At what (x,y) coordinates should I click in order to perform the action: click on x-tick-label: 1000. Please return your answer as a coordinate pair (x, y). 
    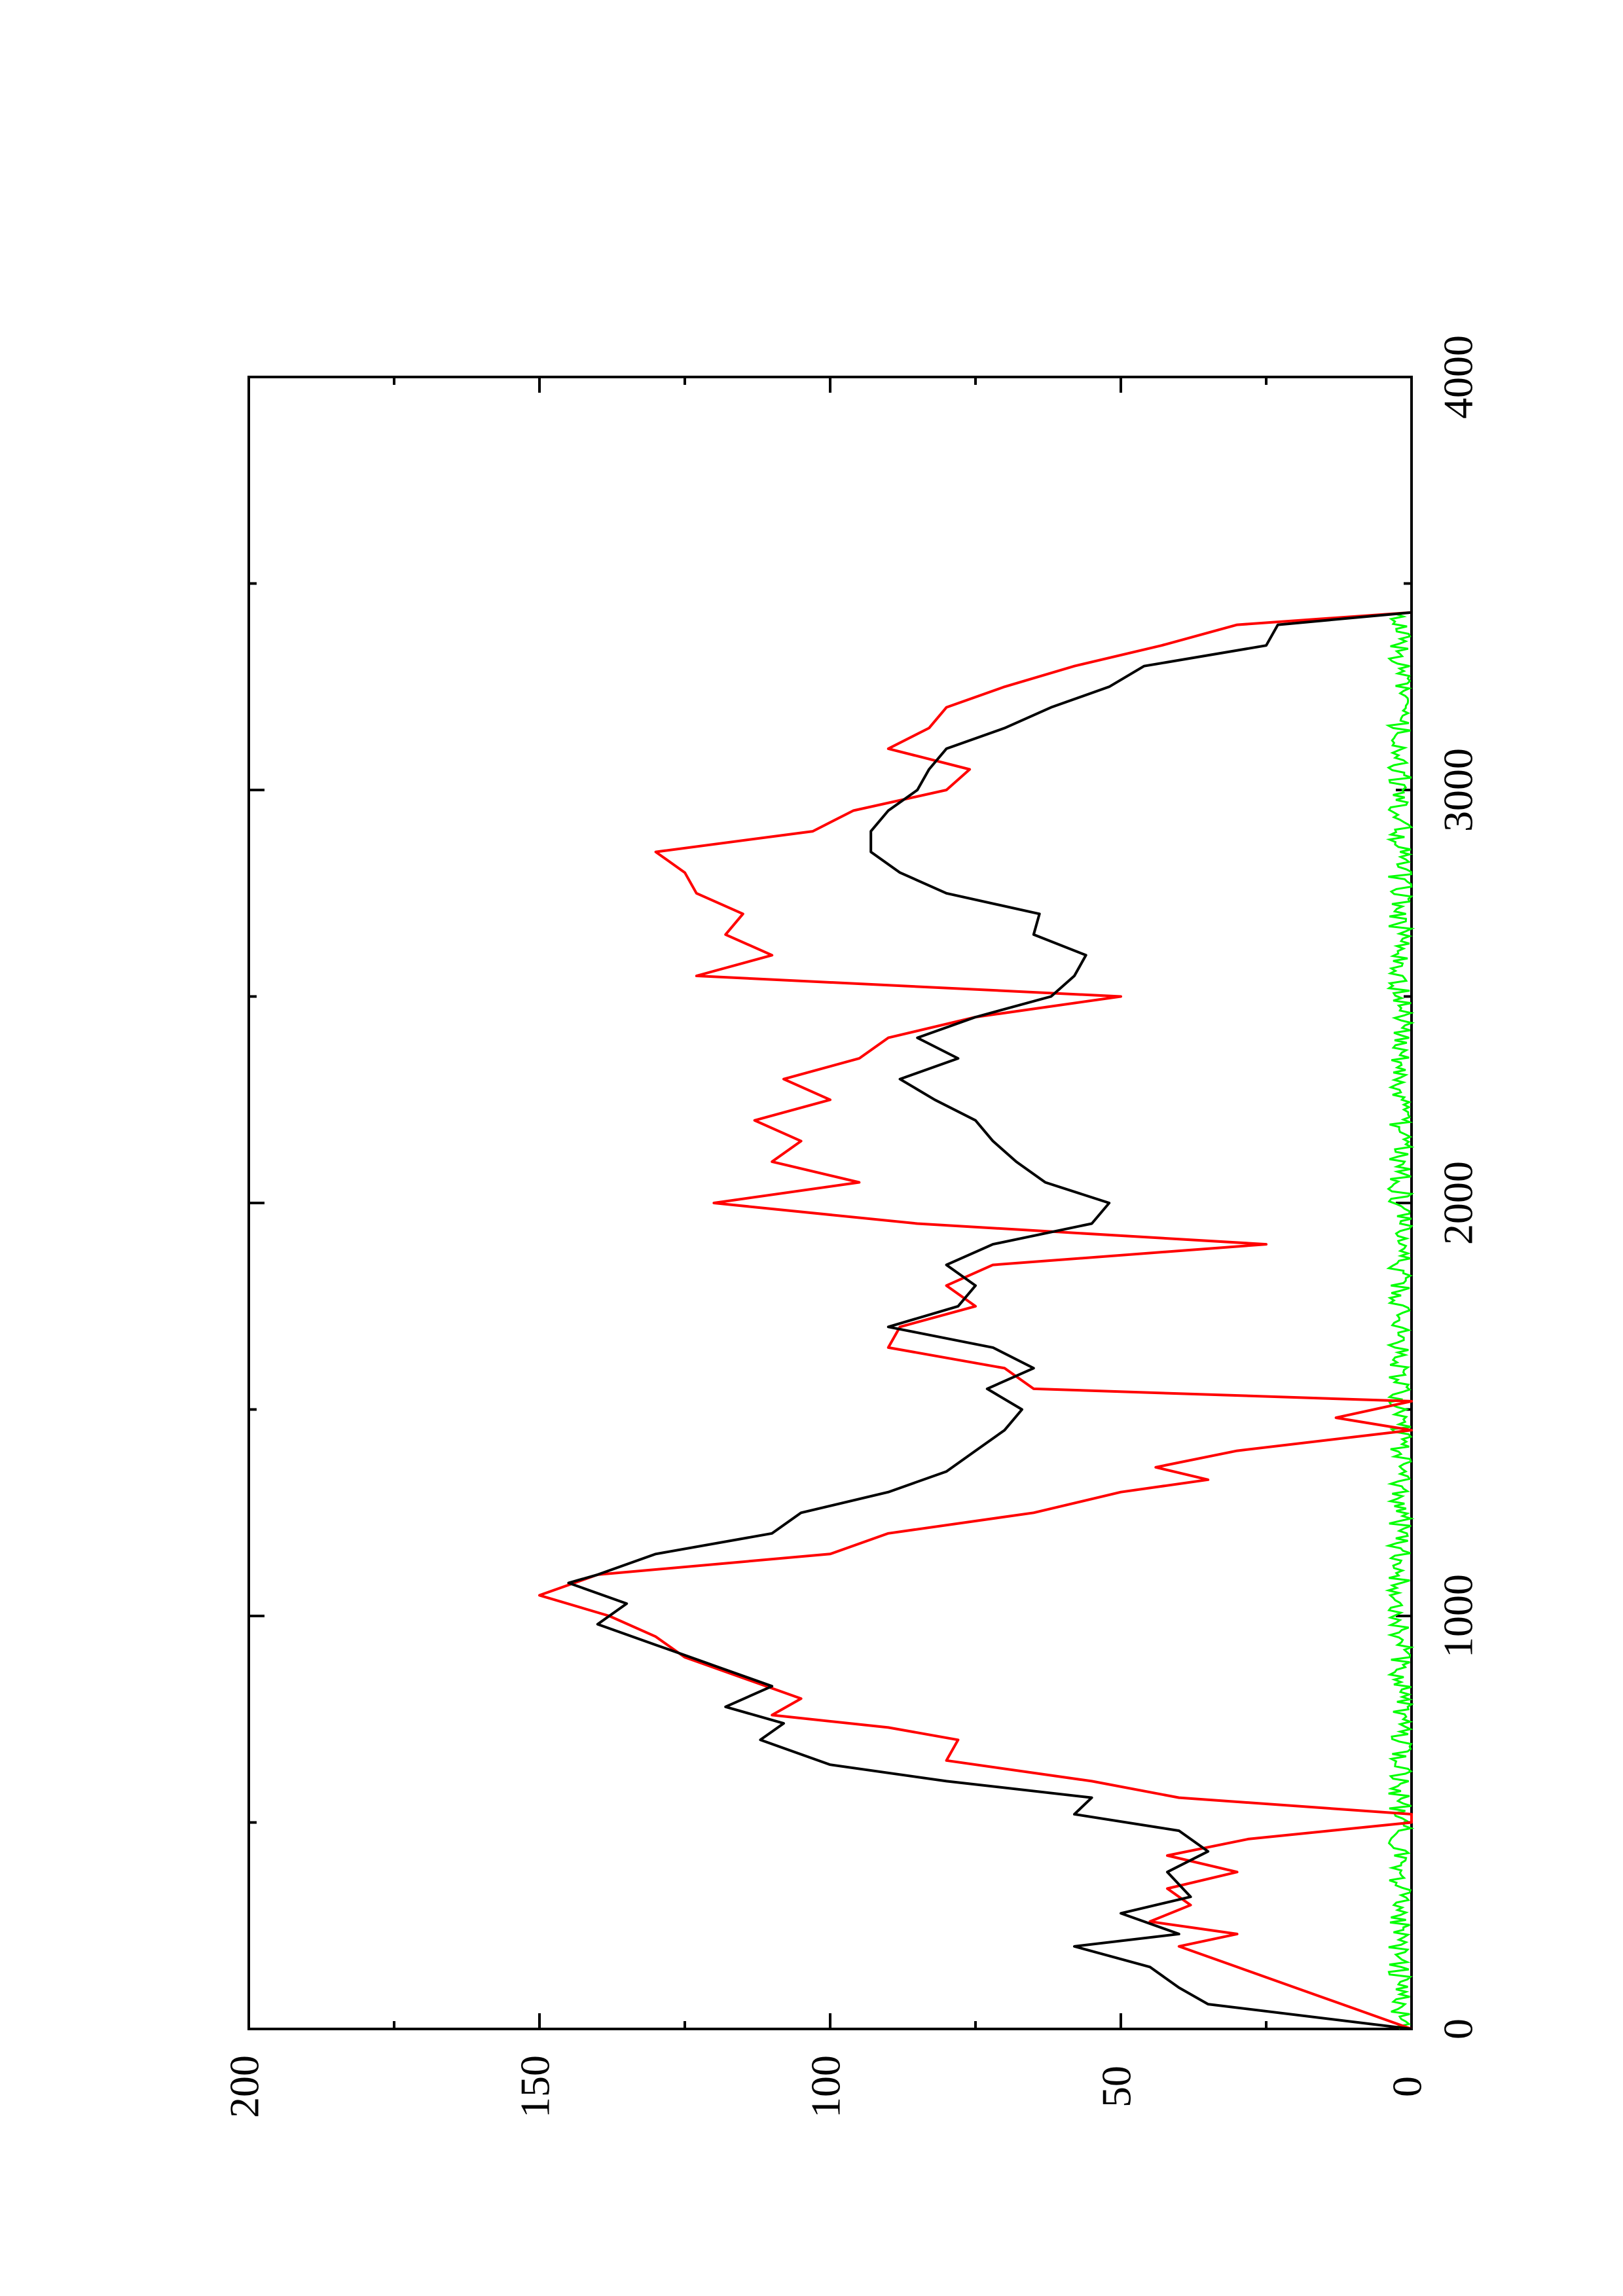
    Looking at the image, I should click on (1458, 1616).